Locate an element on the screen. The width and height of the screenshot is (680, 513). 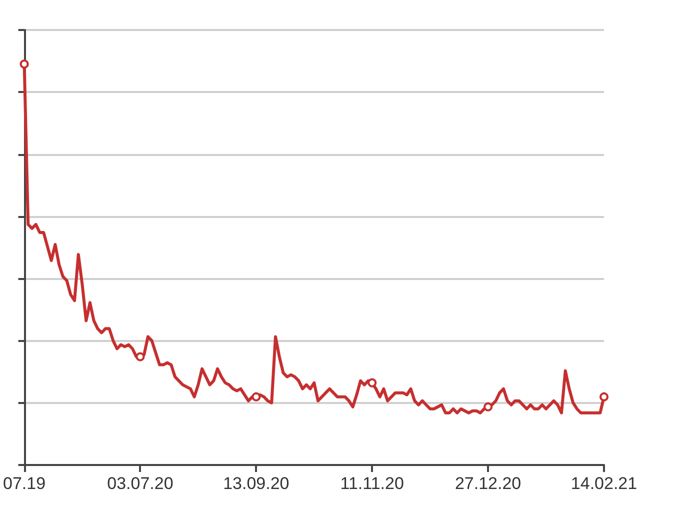
x-tick-label: 13.09.20 is located at coordinates (256, 483).